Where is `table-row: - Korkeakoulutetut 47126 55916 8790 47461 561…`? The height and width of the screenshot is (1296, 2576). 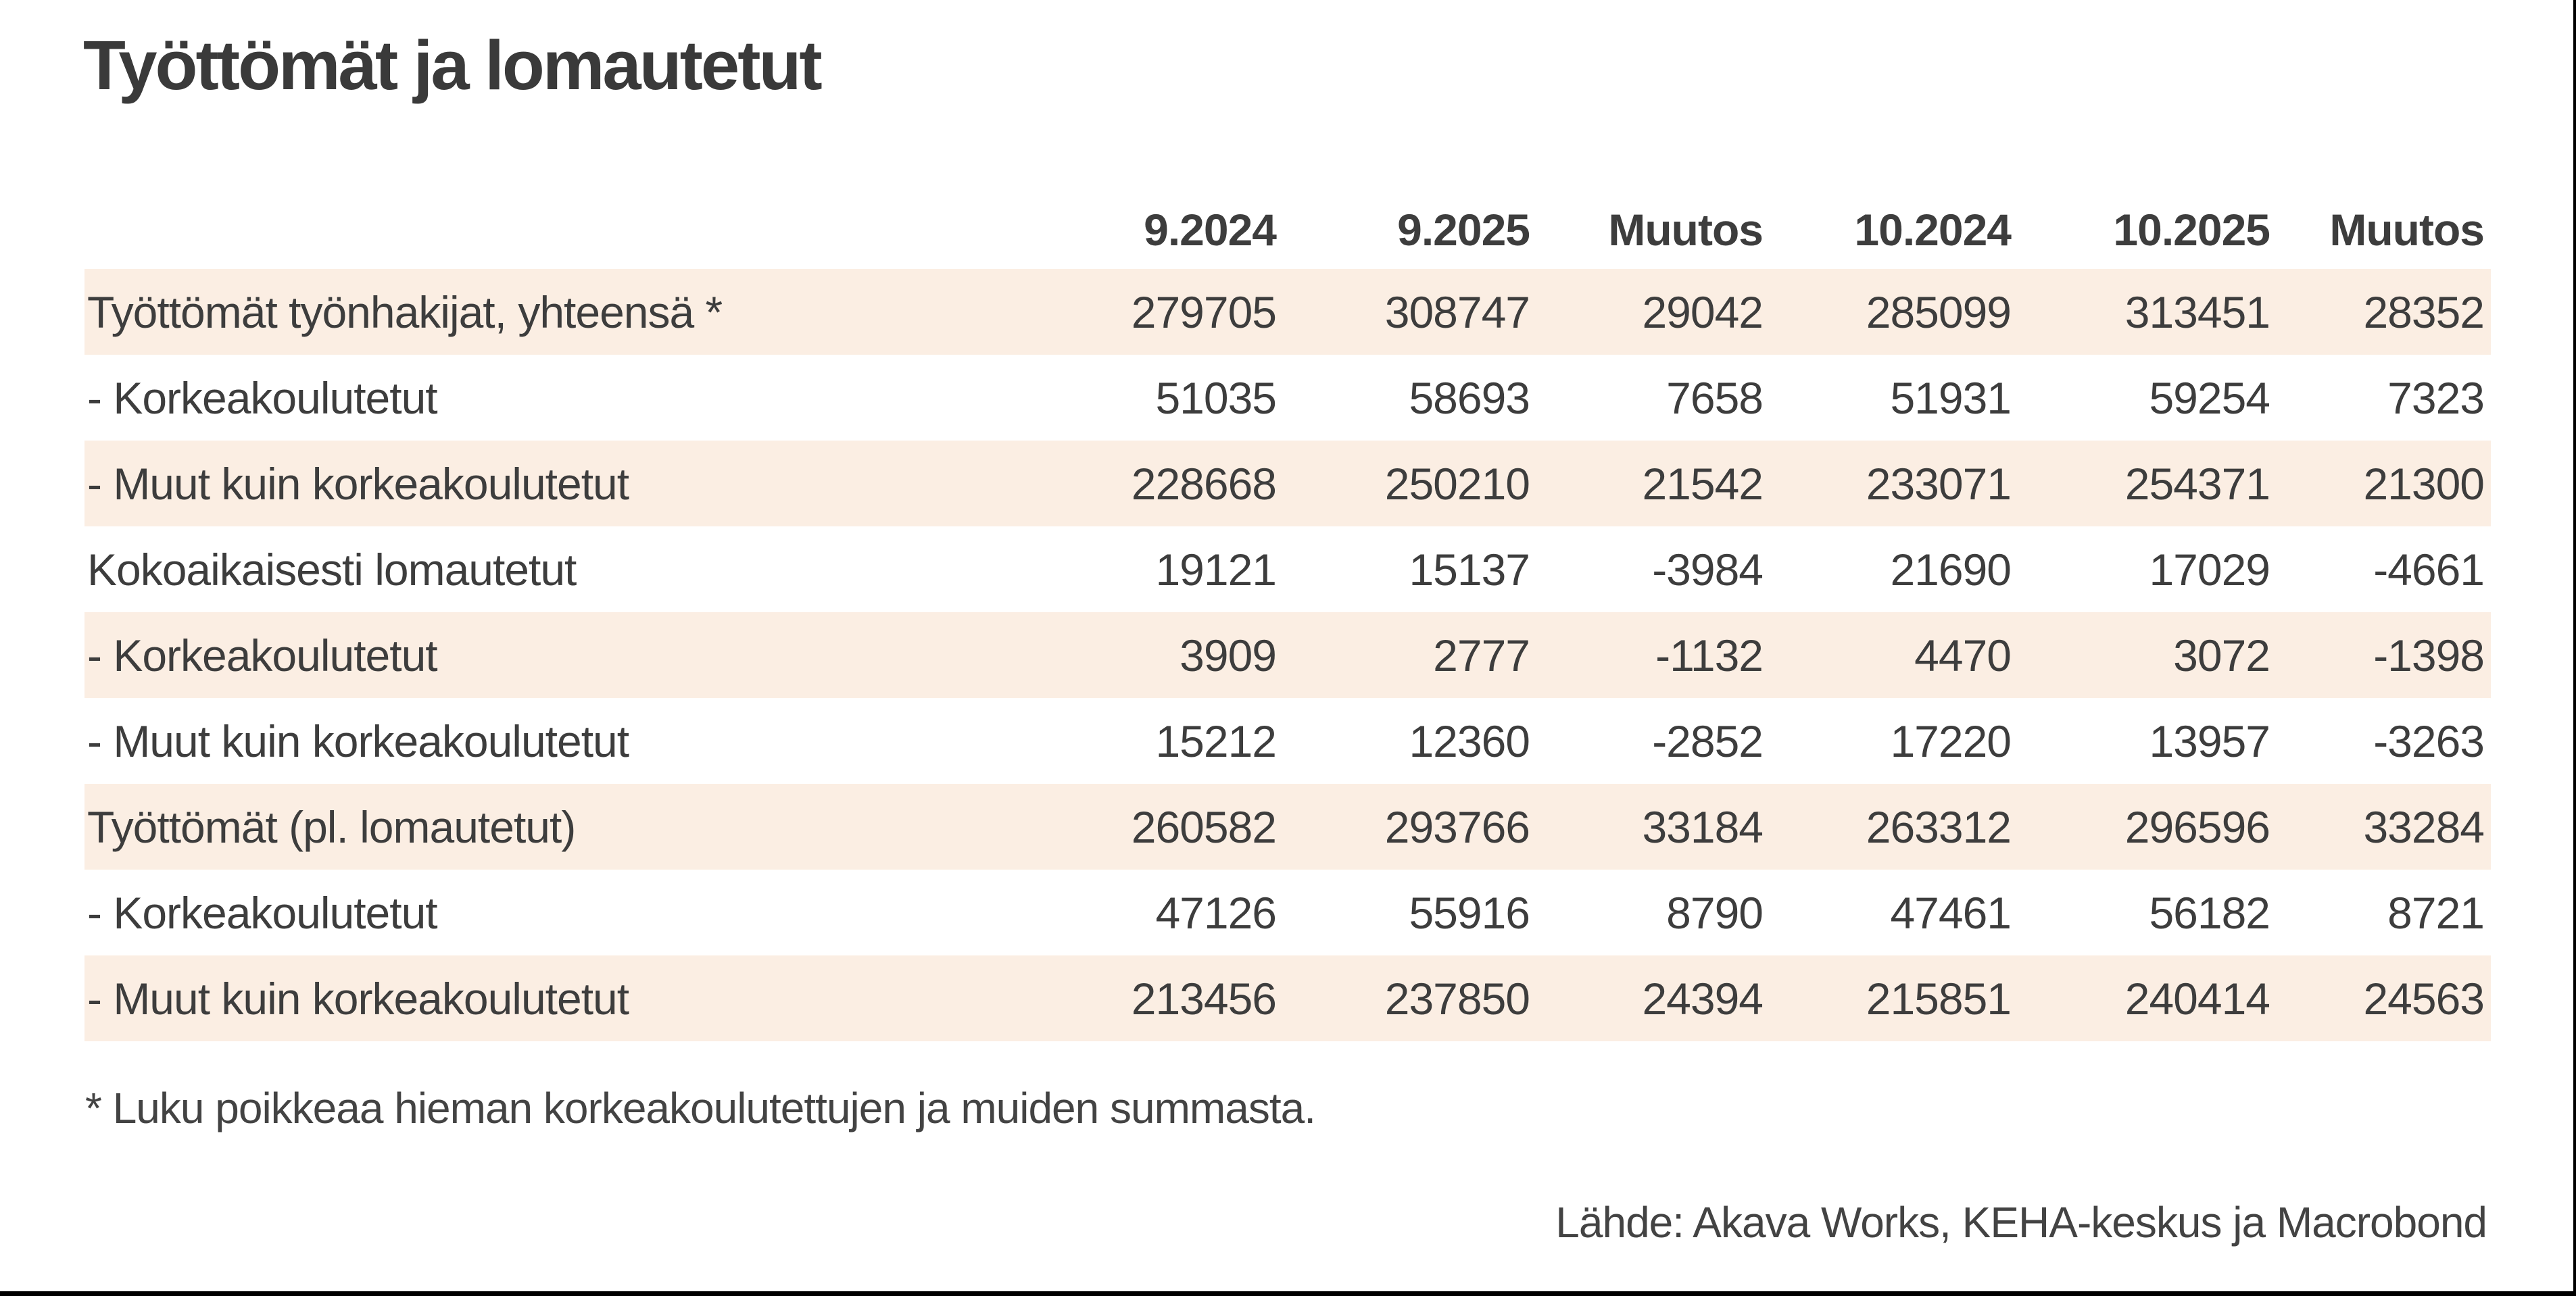
table-row: - Korkeakoulutetut 47126 55916 8790 47461 561… is located at coordinates (1287, 912).